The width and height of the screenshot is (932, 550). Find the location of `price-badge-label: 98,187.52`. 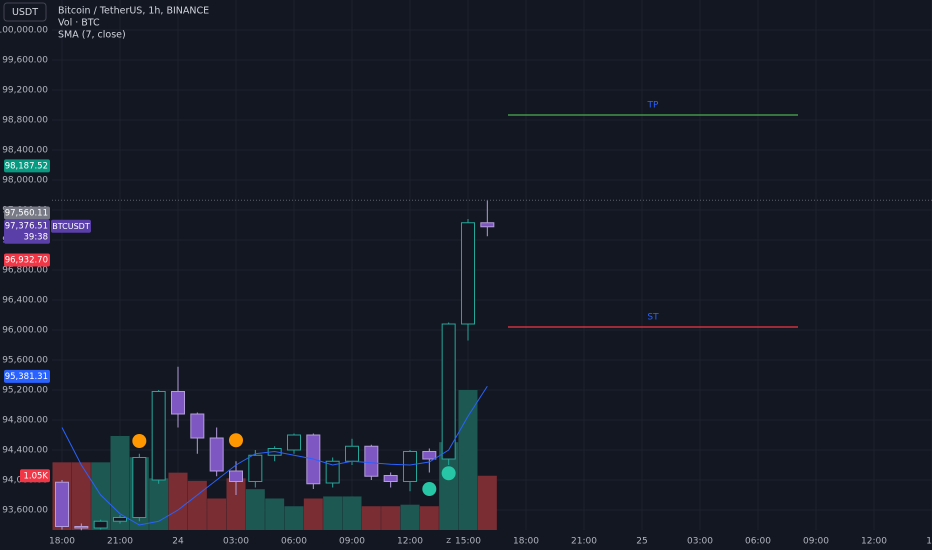

price-badge-label: 98,187.52 is located at coordinates (26, 166).